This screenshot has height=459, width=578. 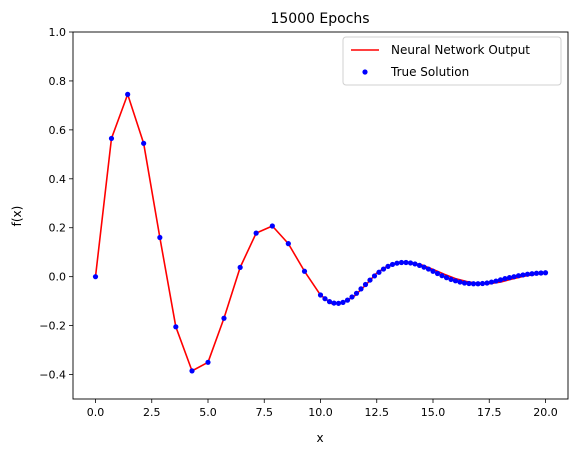 What do you see at coordinates (96, 412) in the screenshot?
I see `x-tick-label: 0.0` at bounding box center [96, 412].